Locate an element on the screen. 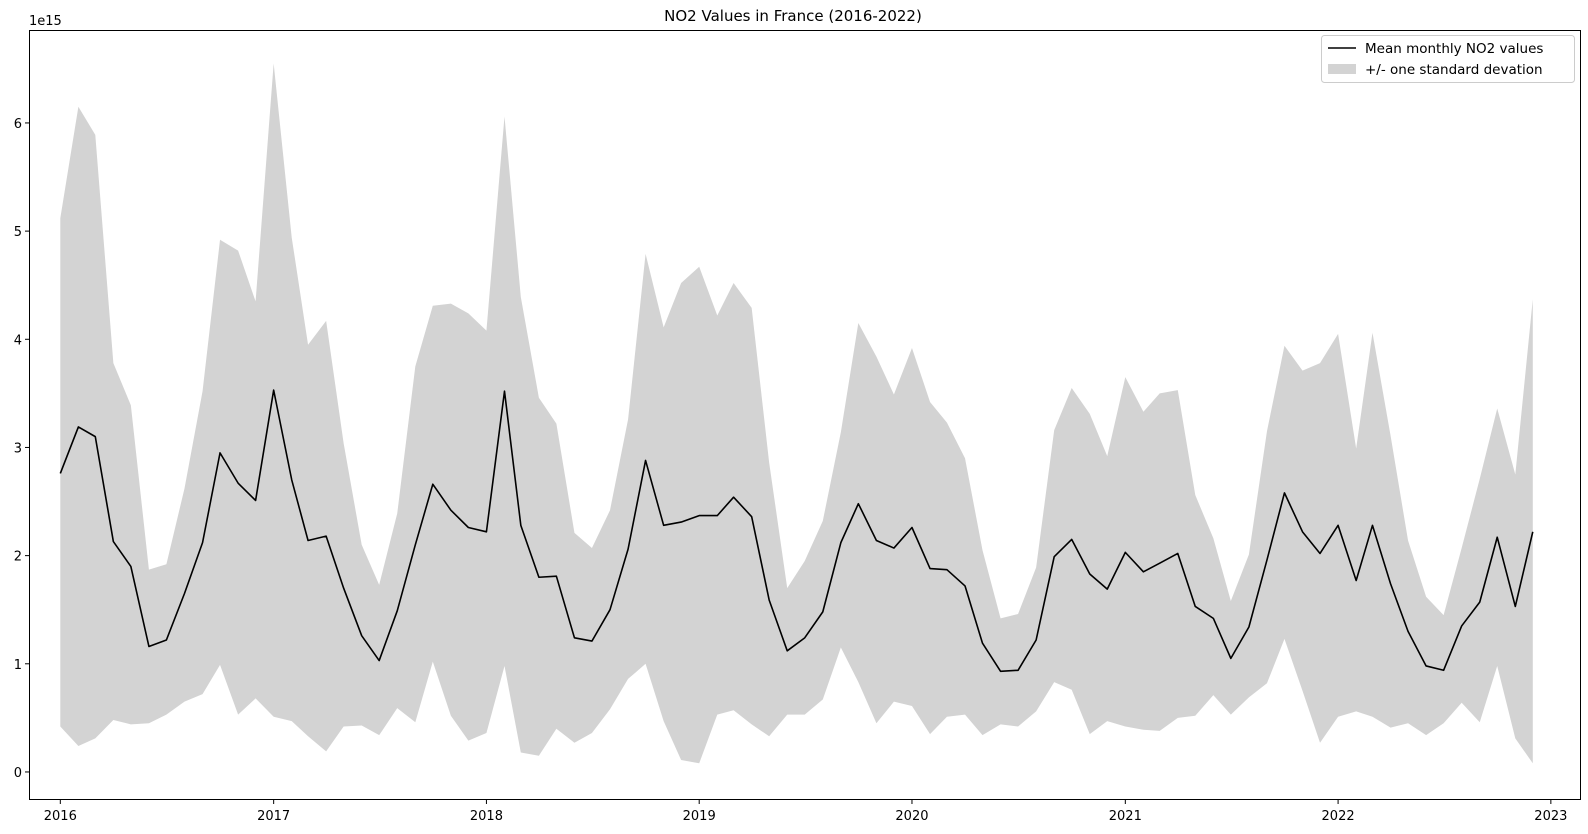  legend-box is located at coordinates (1448, 59).